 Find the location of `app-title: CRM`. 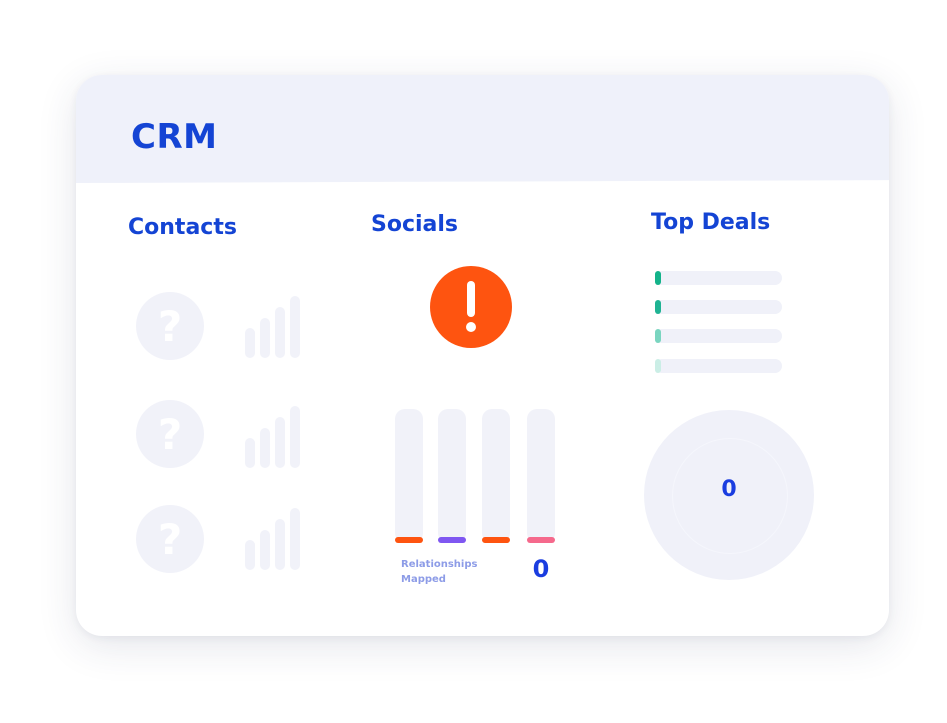

app-title: CRM is located at coordinates (174, 137).